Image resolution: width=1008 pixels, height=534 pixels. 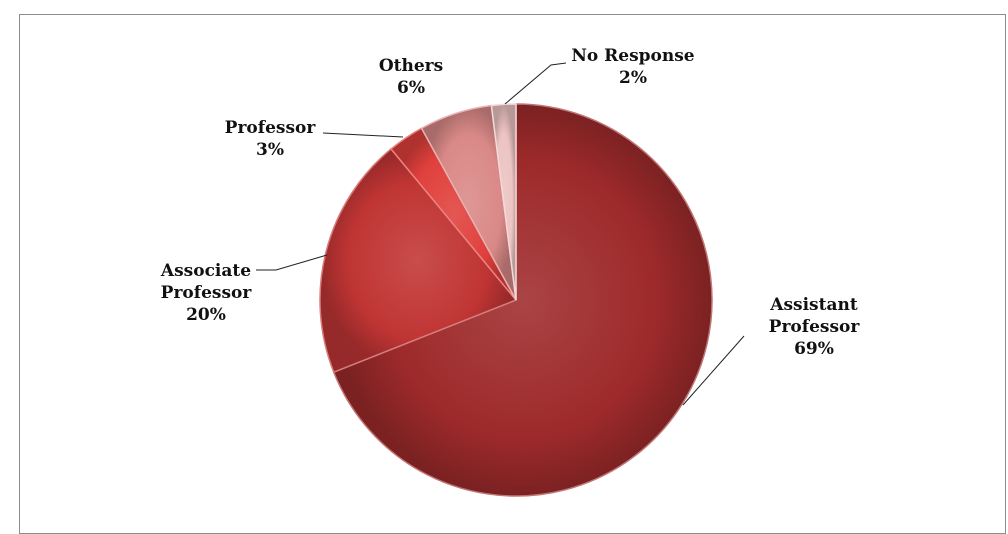 What do you see at coordinates (271, 139) in the screenshot?
I see `slice-label-professor: Professor 3%` at bounding box center [271, 139].